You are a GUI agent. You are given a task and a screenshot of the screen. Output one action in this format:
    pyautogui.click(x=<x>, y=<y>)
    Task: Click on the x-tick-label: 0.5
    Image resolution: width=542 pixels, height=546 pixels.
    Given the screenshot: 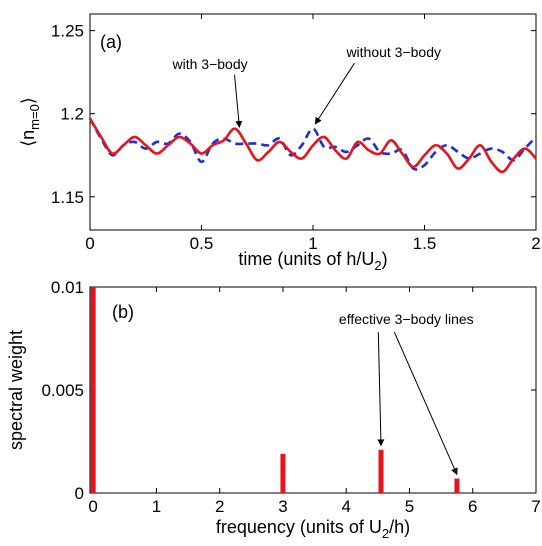 What is the action you would take?
    pyautogui.click(x=202, y=243)
    